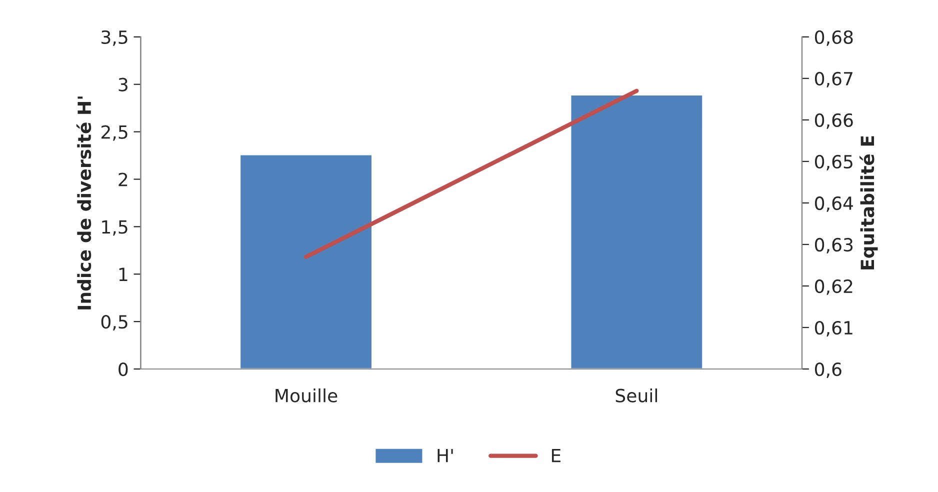 The image size is (938, 492). I want to click on y2-tick-label: 0,62, so click(833, 287).